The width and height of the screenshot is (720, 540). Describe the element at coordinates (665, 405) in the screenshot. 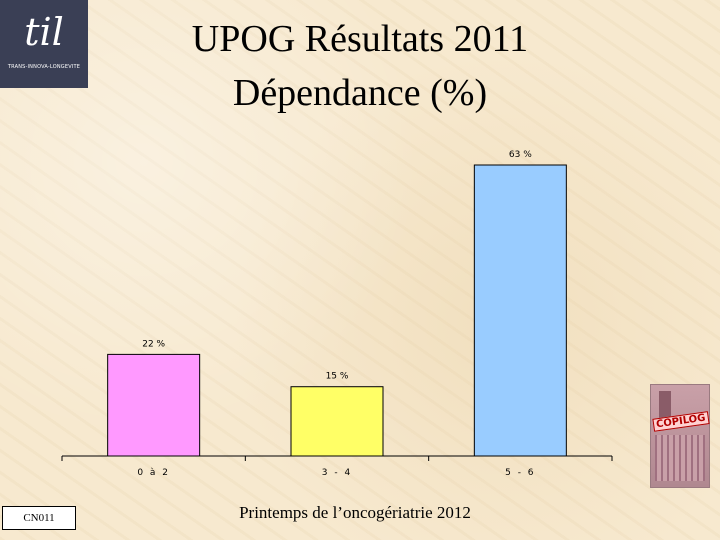

I see `cathedral-icon` at that location.